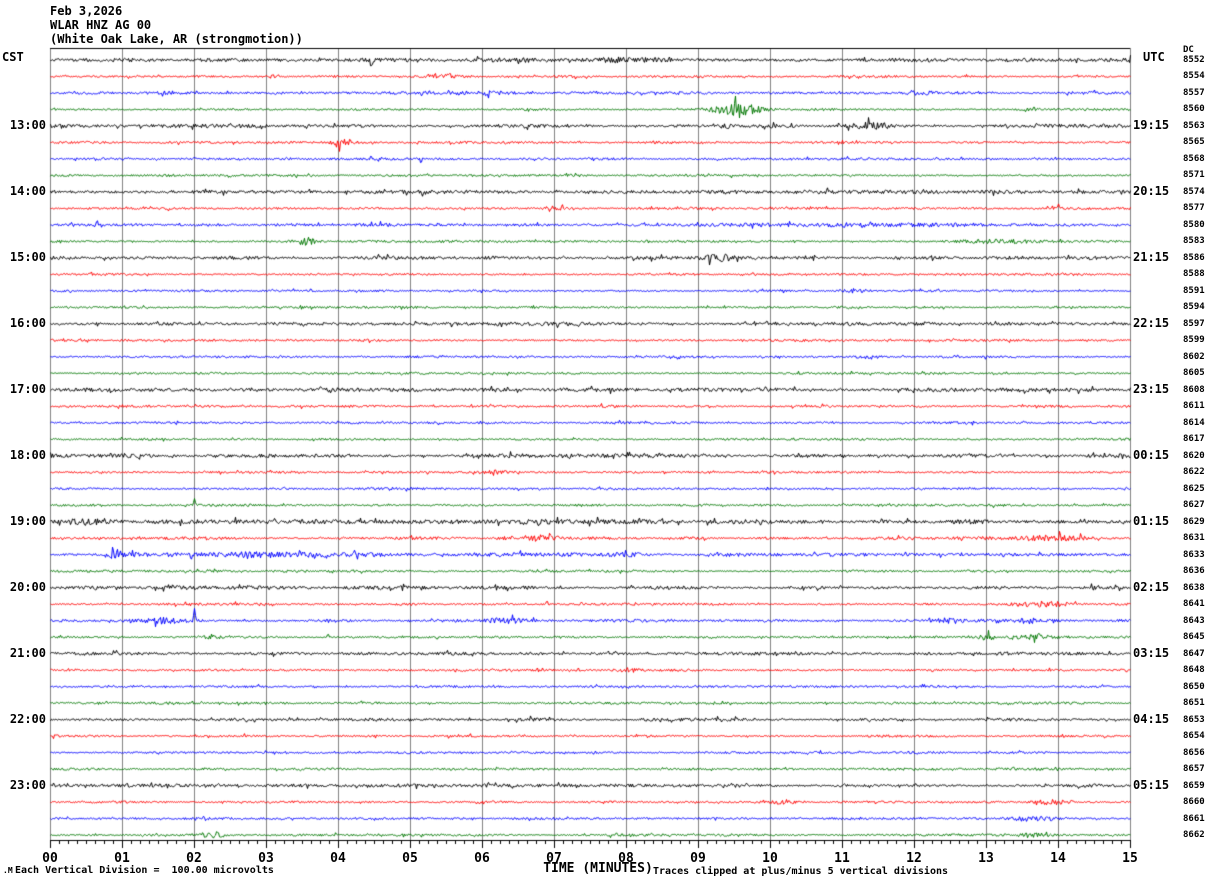 This screenshot has width=1210, height=886. Describe the element at coordinates (1058, 858) in the screenshot. I see `x-tick-label: 14` at that location.